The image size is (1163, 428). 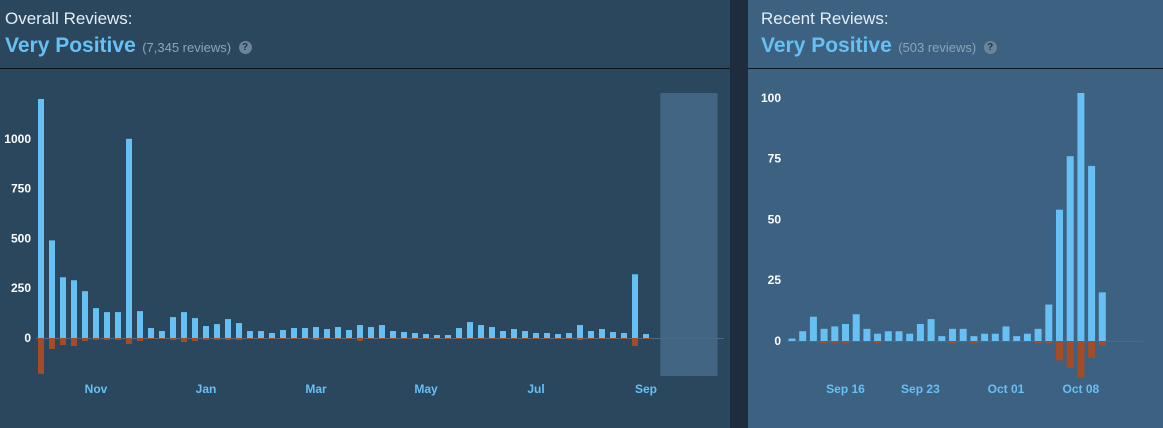 What do you see at coordinates (206, 389) in the screenshot?
I see `overall-x-tick-label: Jan` at bounding box center [206, 389].